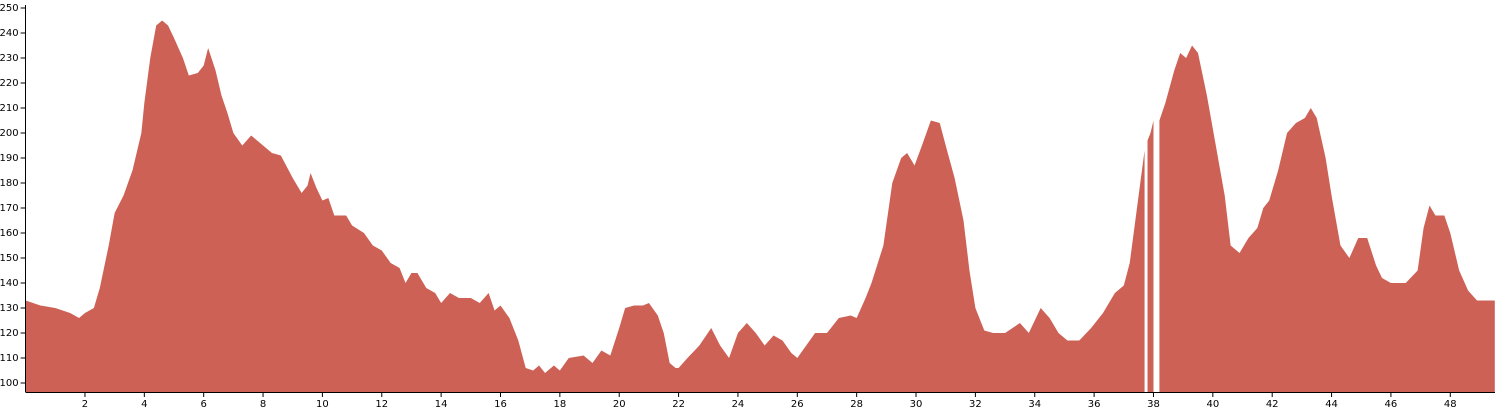  Describe the element at coordinates (678, 404) in the screenshot. I see `x-tick-label: 22` at that location.